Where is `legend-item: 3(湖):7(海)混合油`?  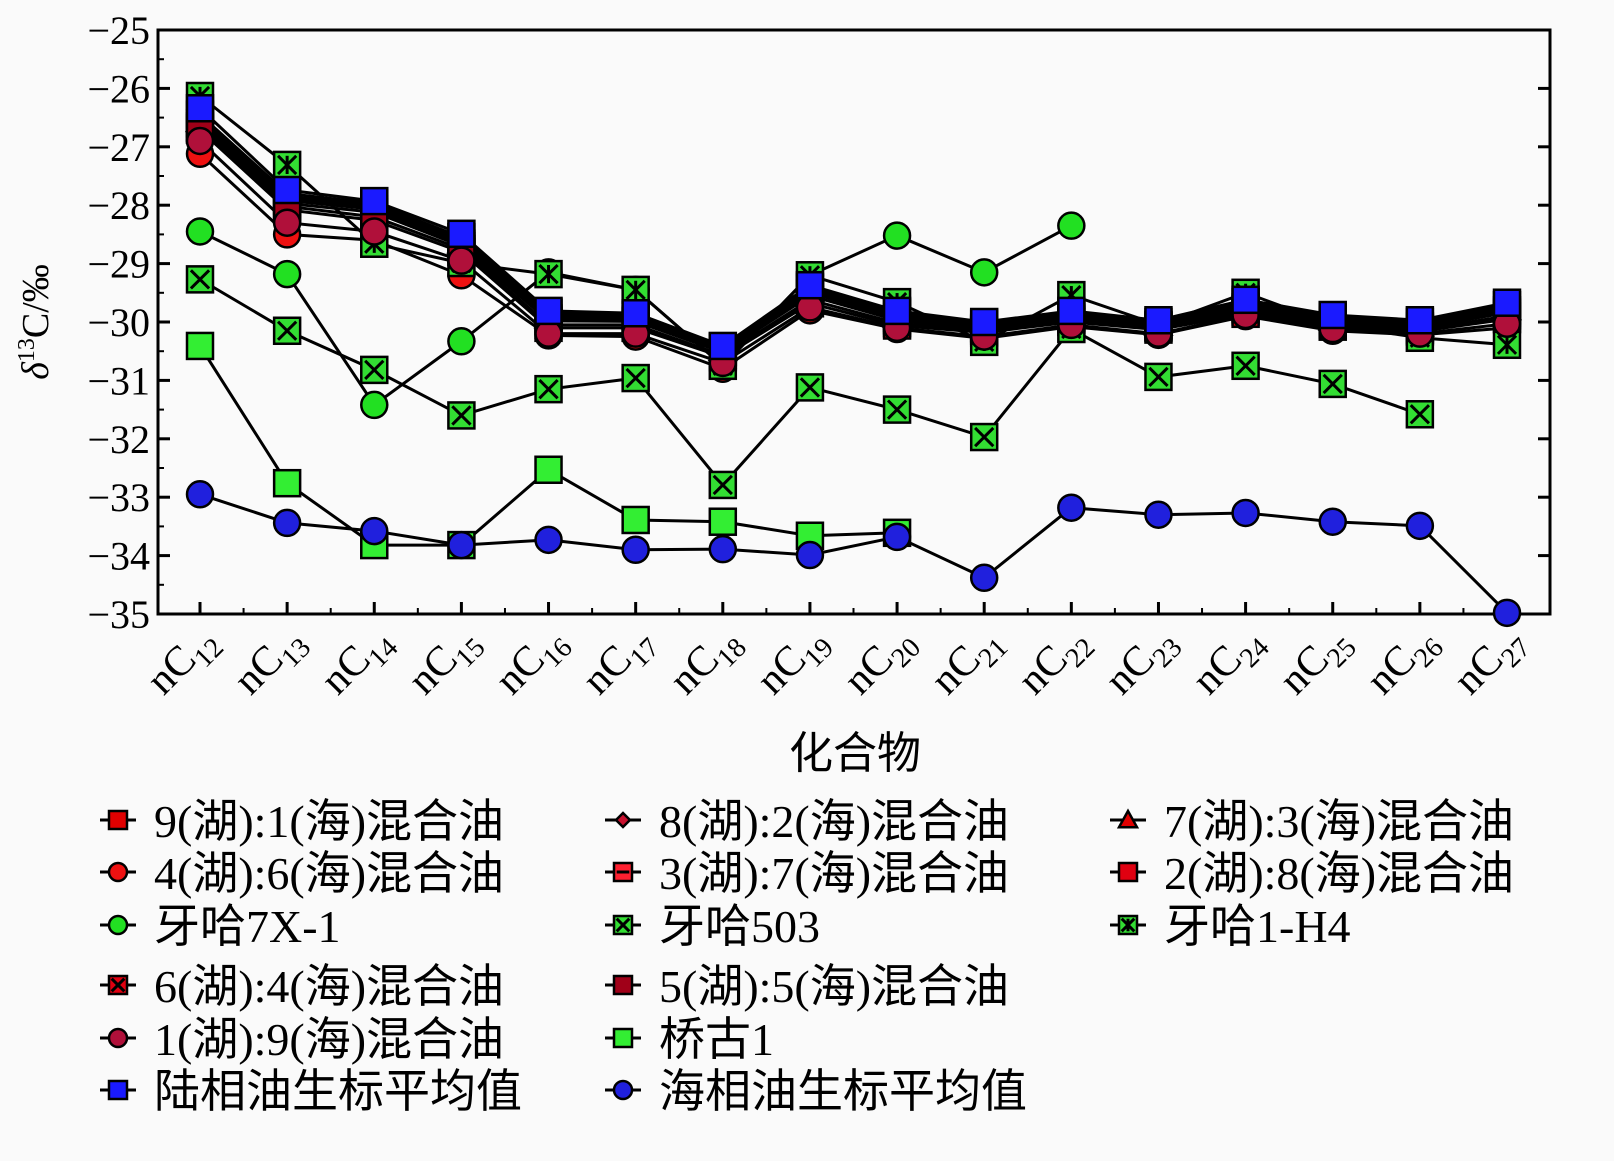
legend-item: 3(湖):7(海)混合油 is located at coordinates (807, 873).